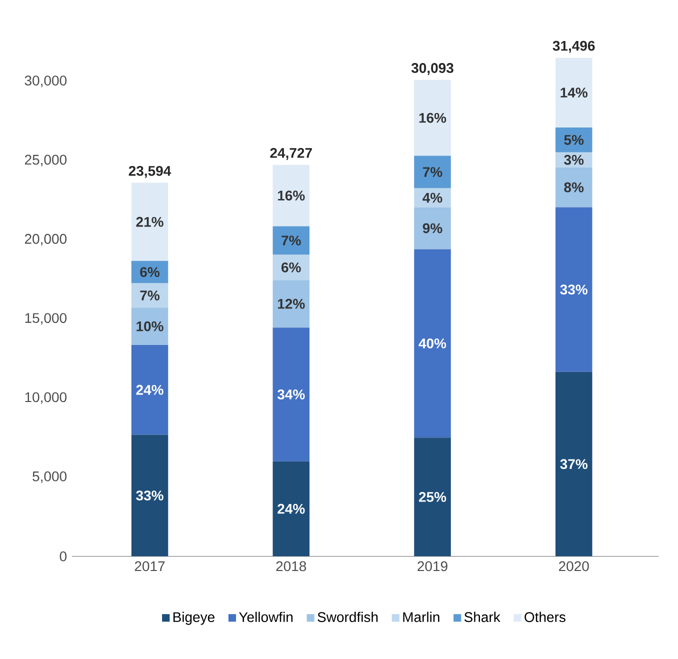 This screenshot has width=678, height=659. I want to click on annotation: 12%, so click(291, 303).